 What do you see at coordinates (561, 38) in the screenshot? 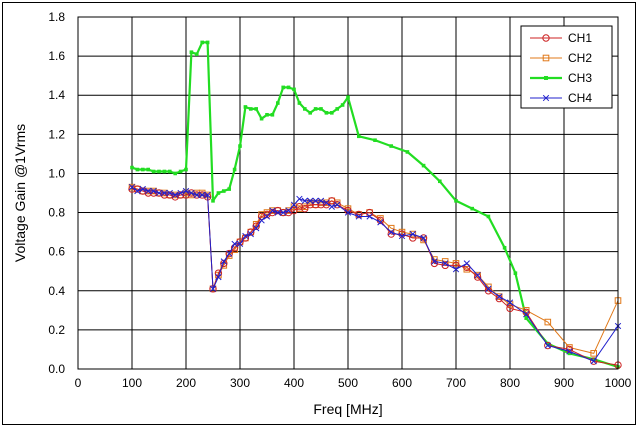
I see `legend-item-ch1: CH1` at bounding box center [561, 38].